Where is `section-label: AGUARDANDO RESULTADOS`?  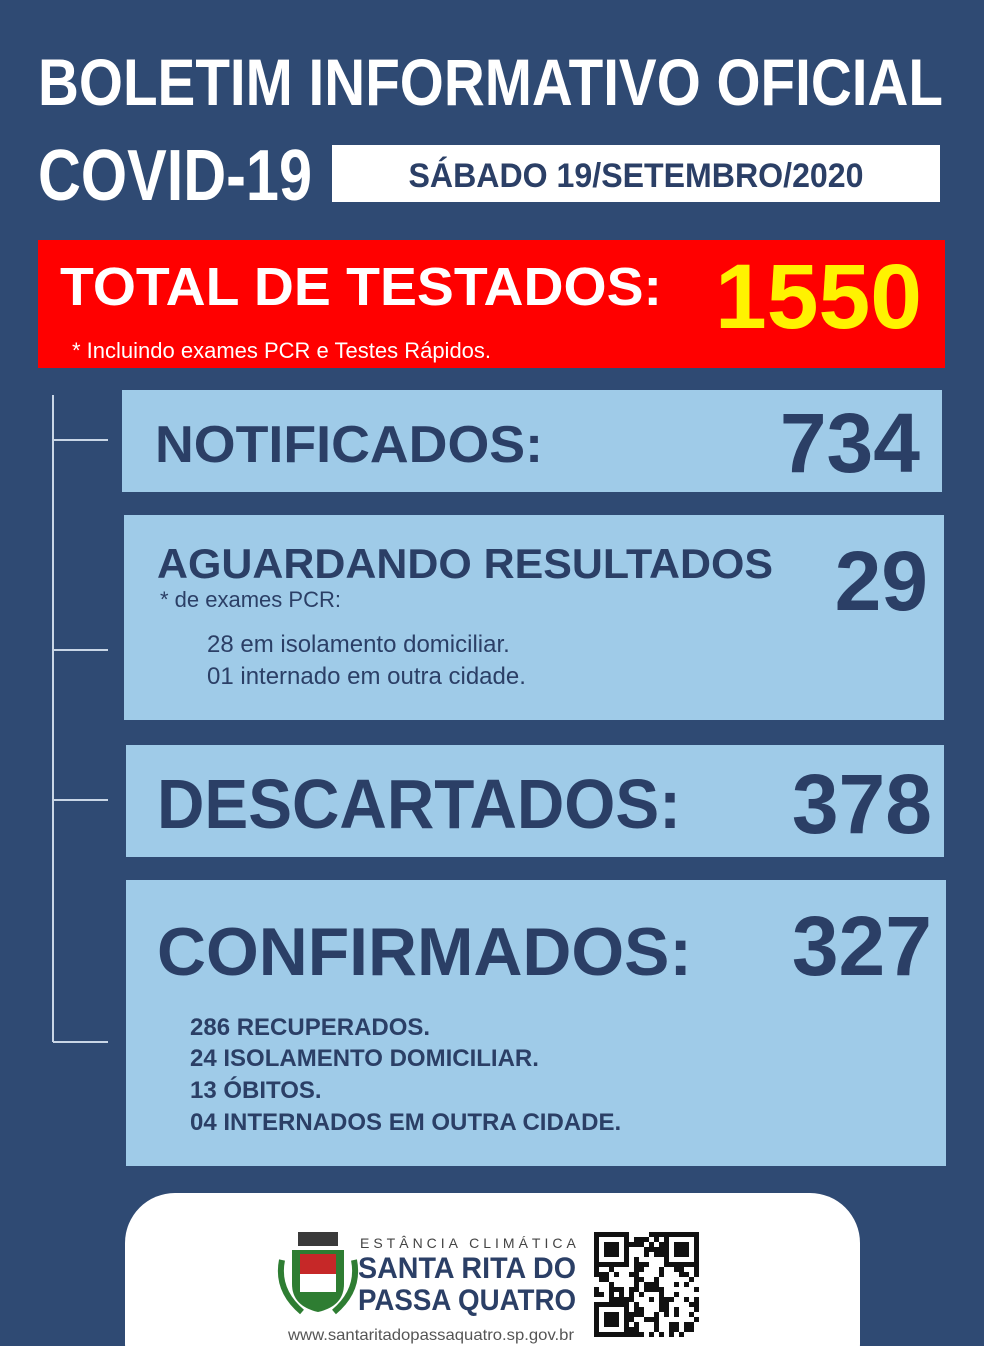 section-label: AGUARDANDO RESULTADOS is located at coordinates (465, 563).